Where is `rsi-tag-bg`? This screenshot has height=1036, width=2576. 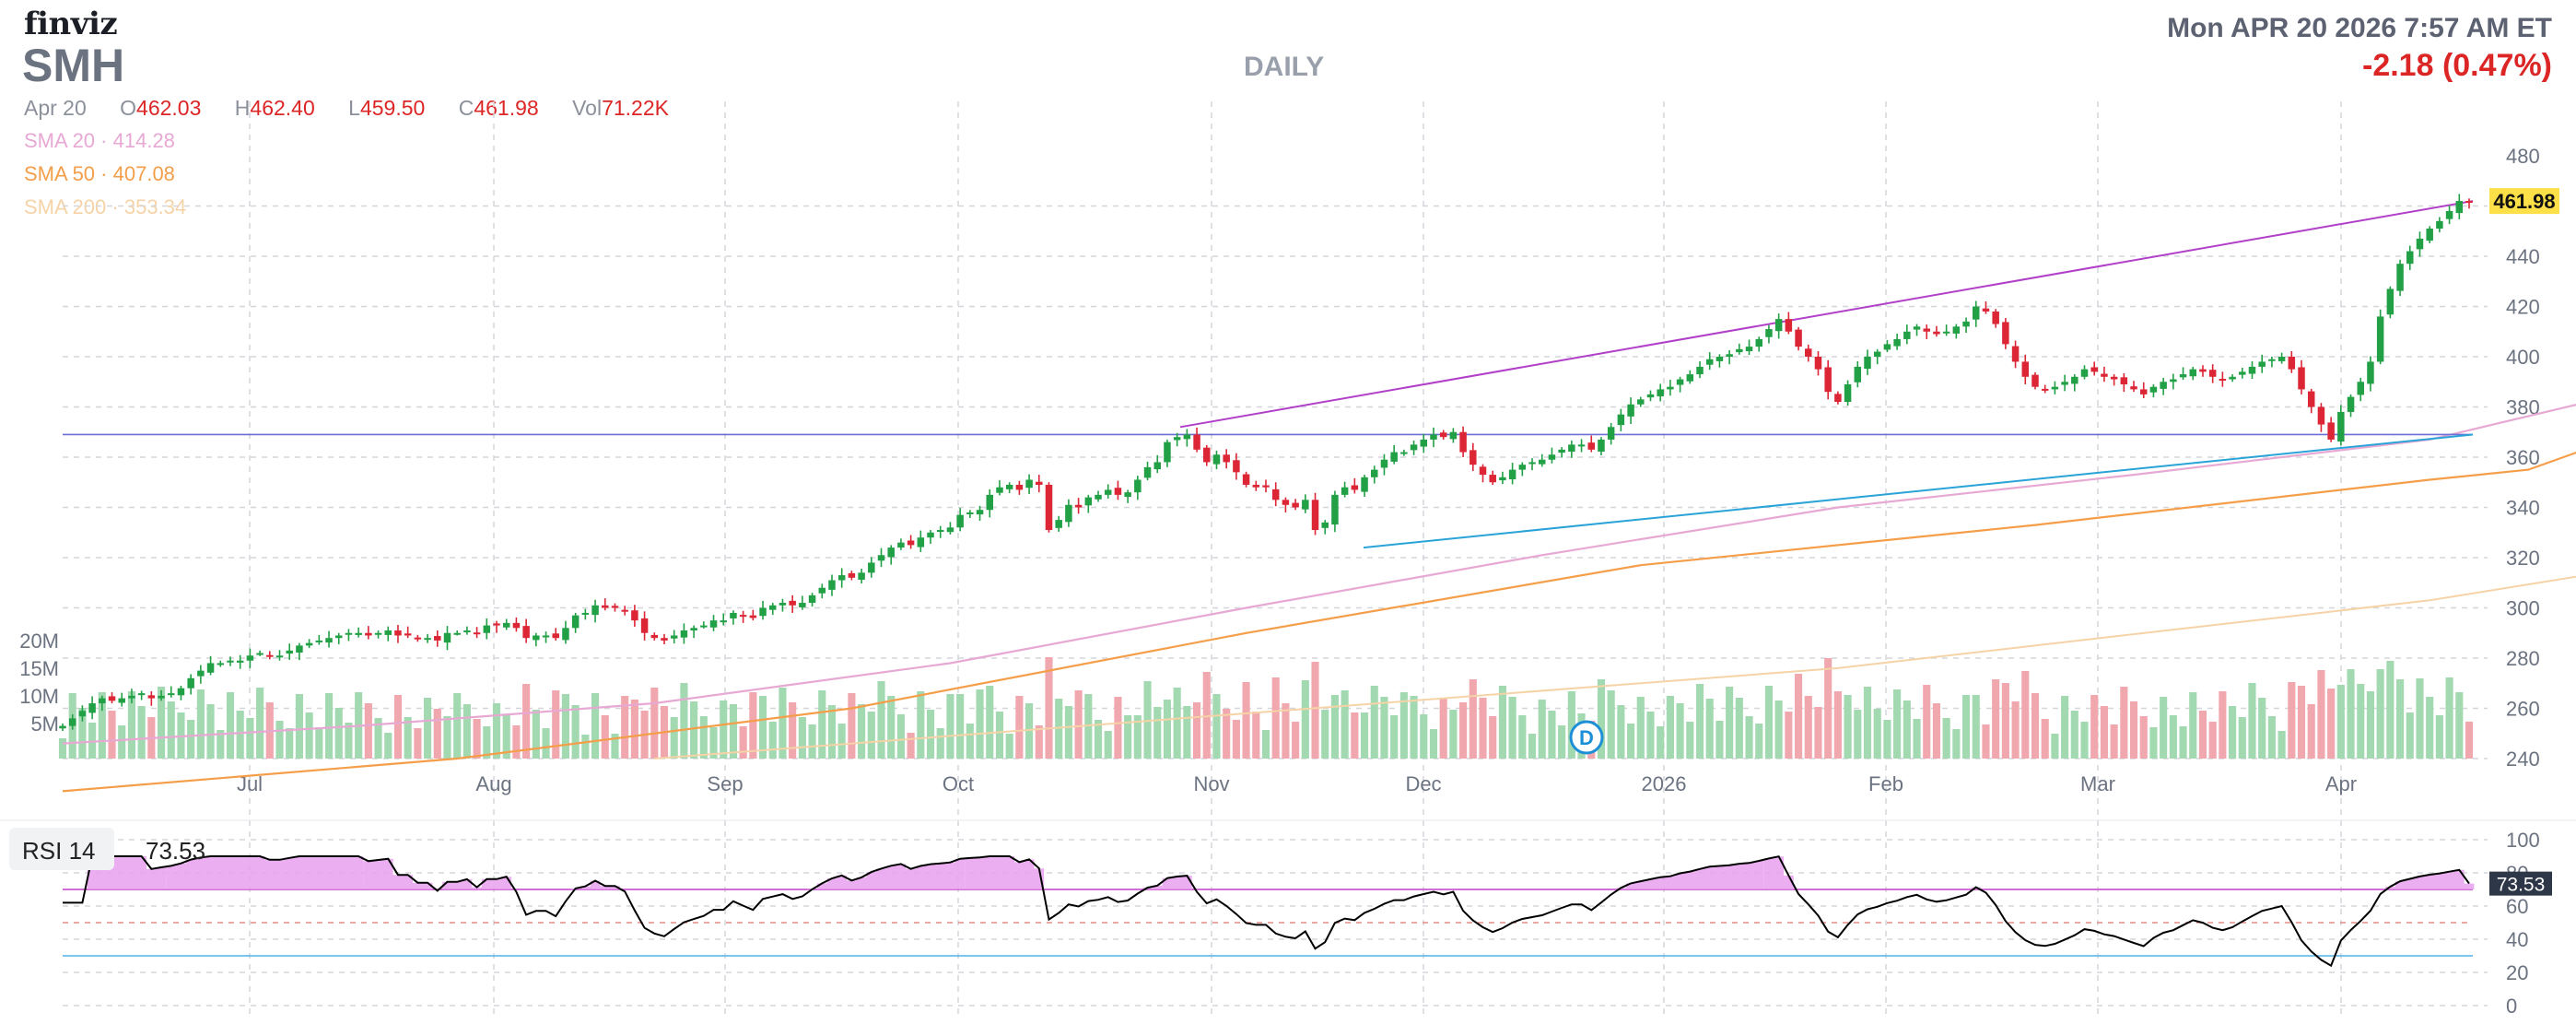
rsi-tag-bg is located at coordinates (61, 849).